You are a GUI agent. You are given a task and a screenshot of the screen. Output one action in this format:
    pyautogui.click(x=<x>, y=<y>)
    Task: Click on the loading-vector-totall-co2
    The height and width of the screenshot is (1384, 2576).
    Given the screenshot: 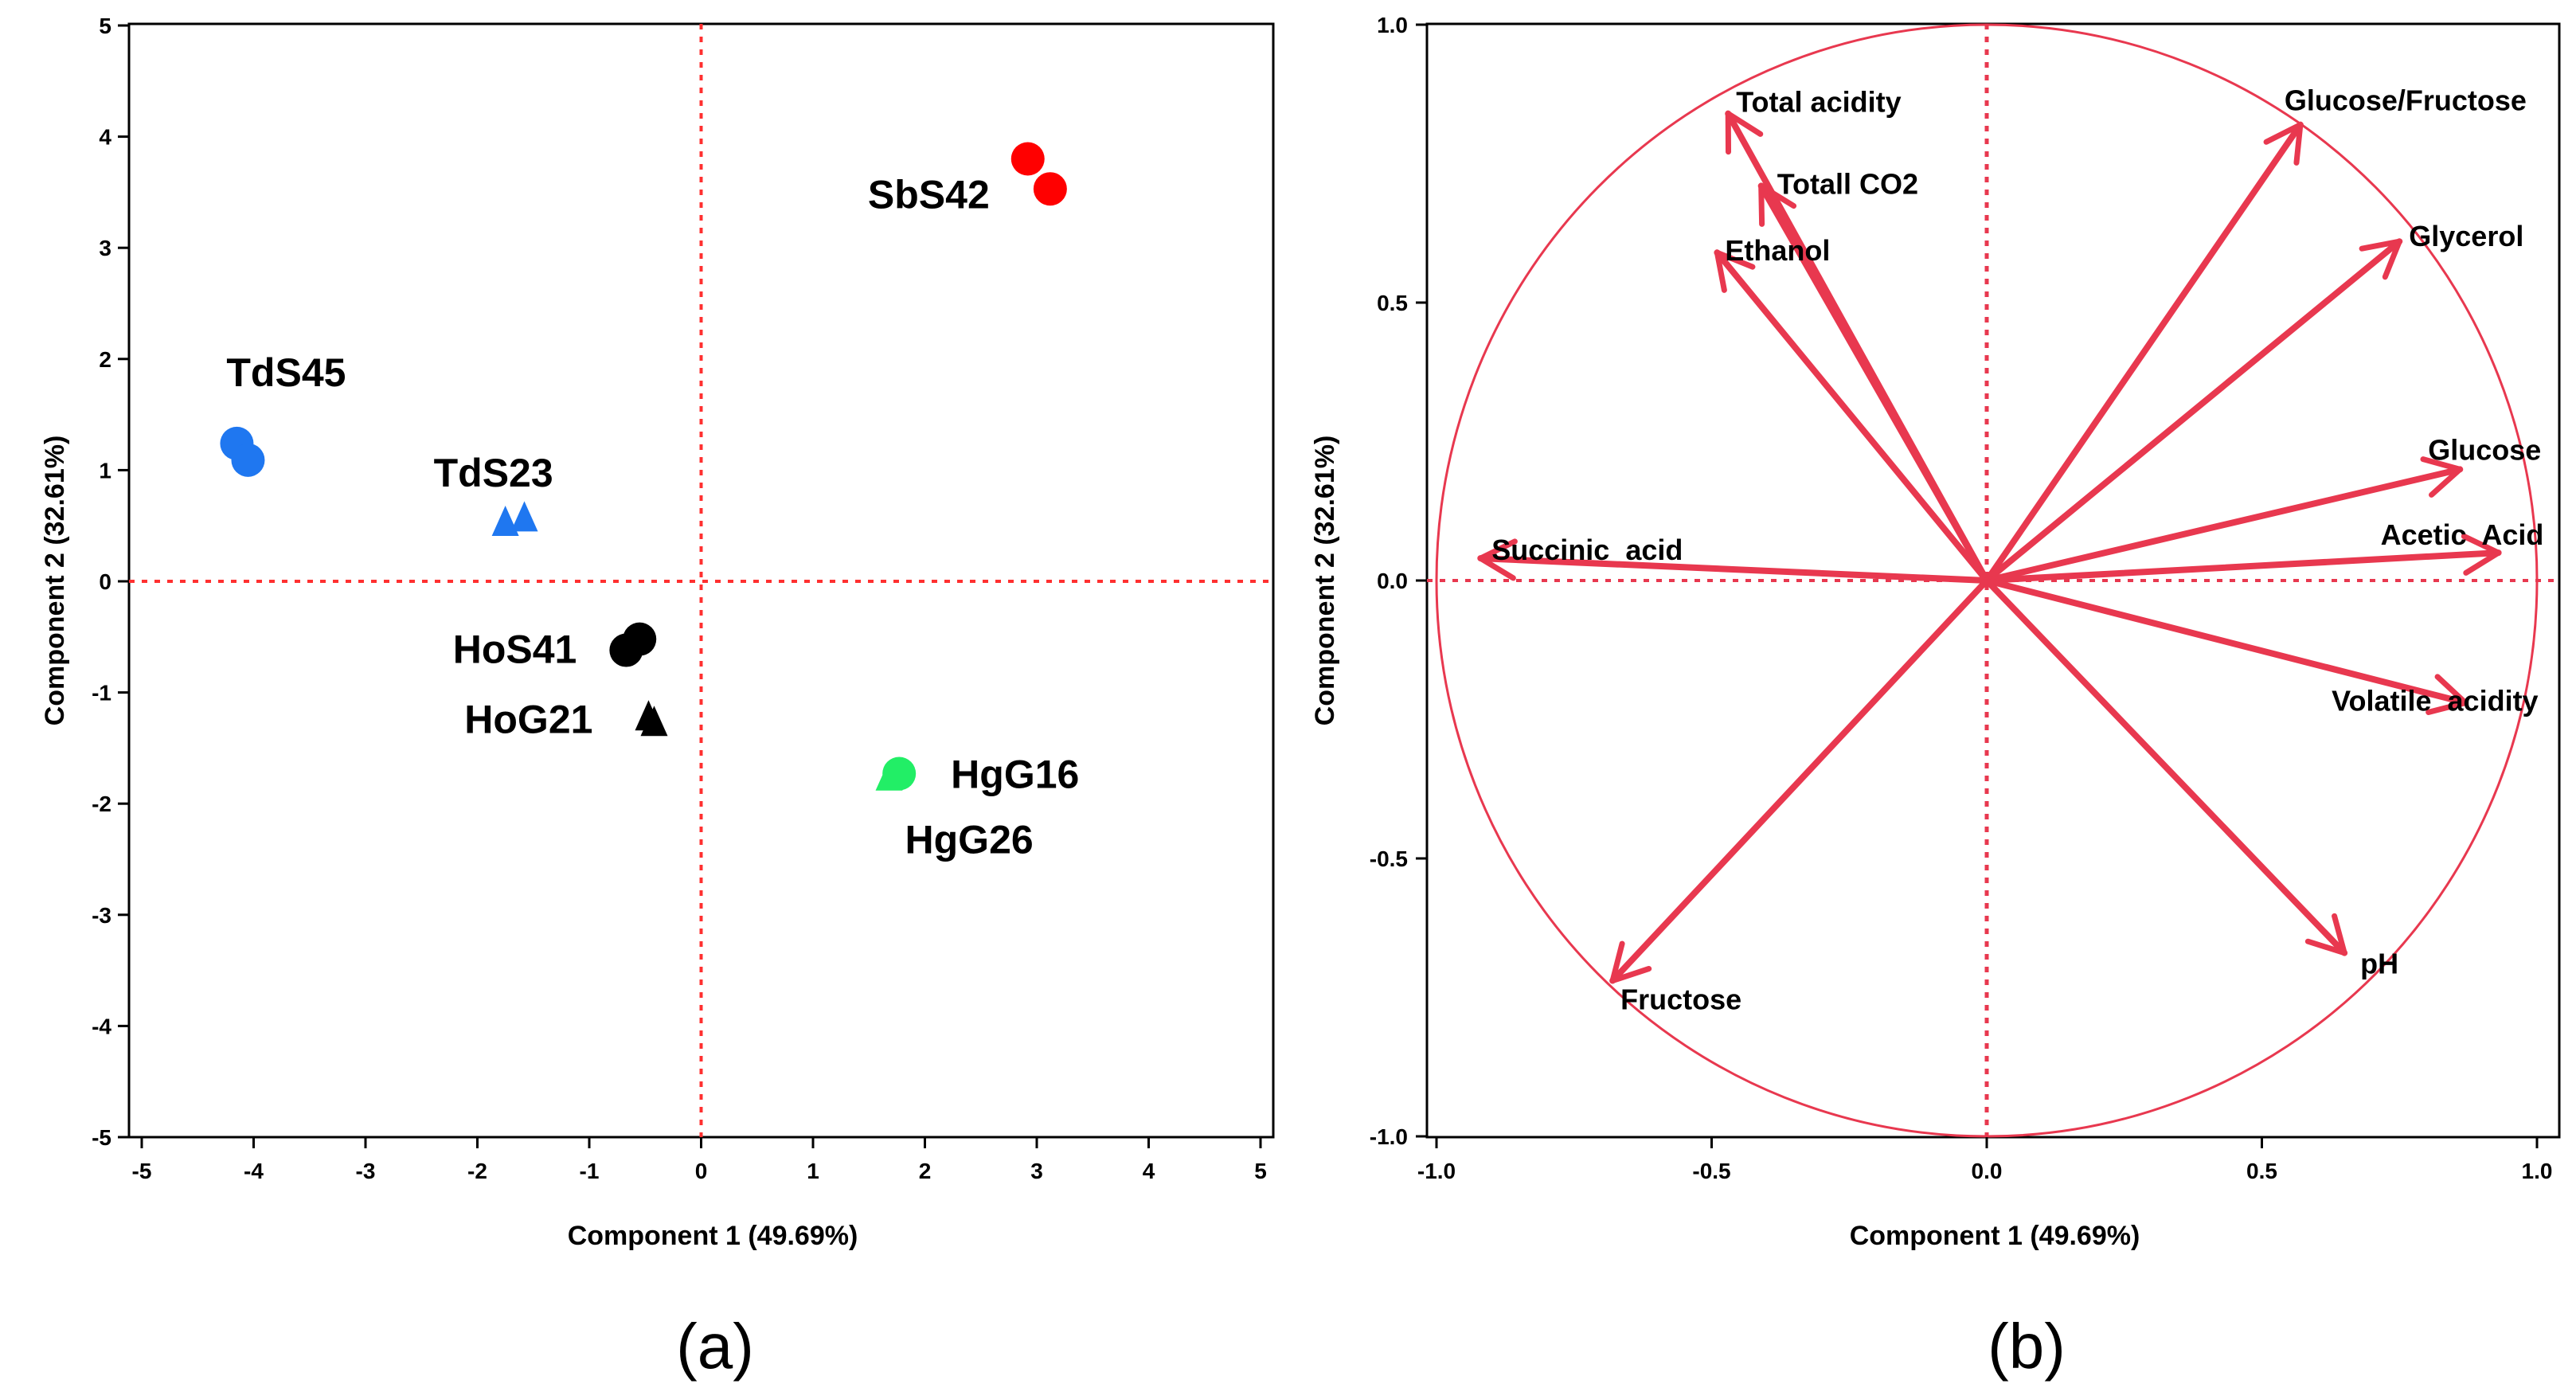 What is the action you would take?
    pyautogui.click(x=1874, y=383)
    